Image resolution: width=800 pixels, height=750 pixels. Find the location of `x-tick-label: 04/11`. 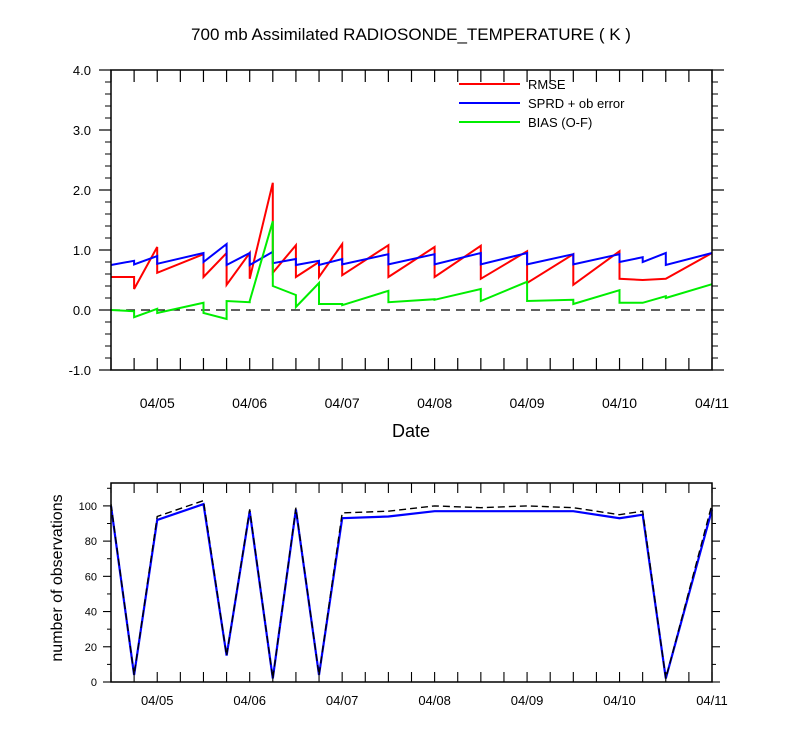

x-tick-label: 04/11 is located at coordinates (712, 403).